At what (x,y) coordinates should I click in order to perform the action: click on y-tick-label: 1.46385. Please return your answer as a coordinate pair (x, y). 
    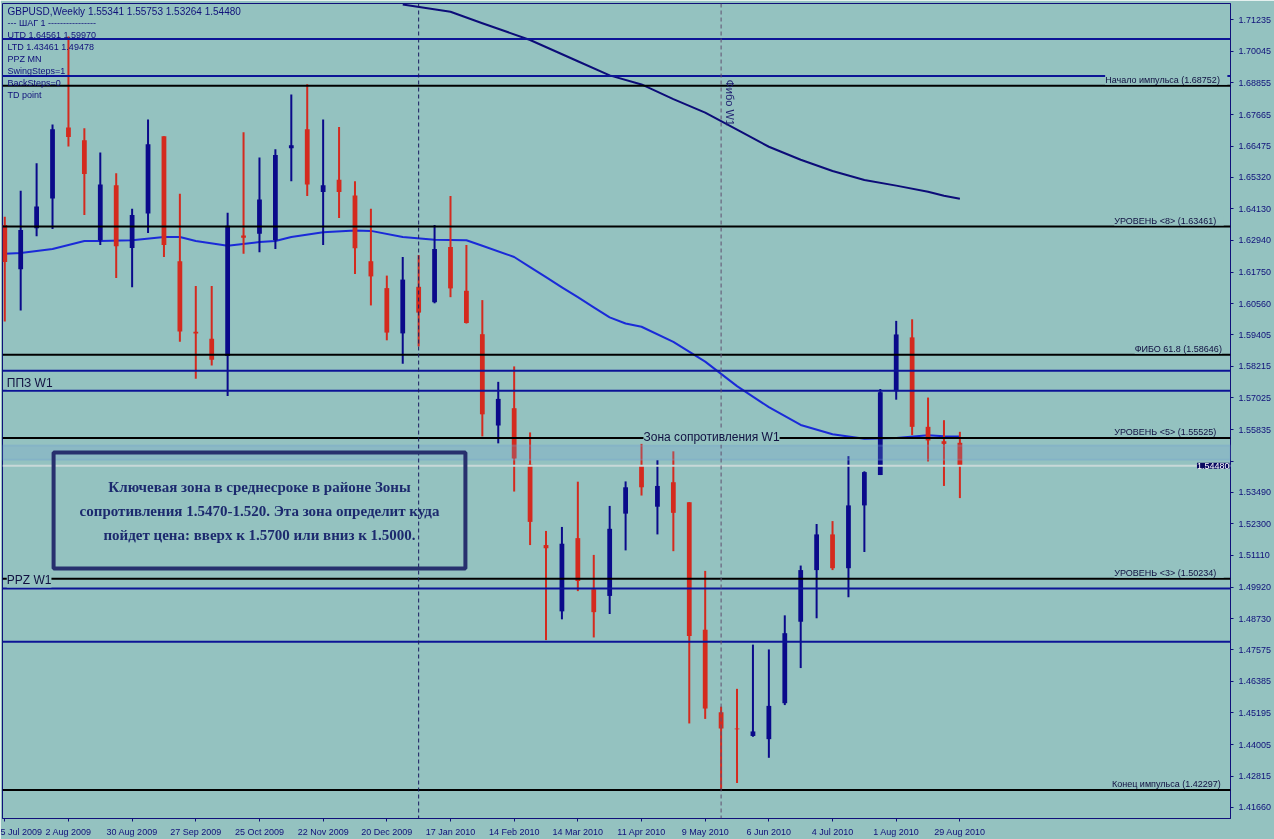
    Looking at the image, I should click on (1255, 681).